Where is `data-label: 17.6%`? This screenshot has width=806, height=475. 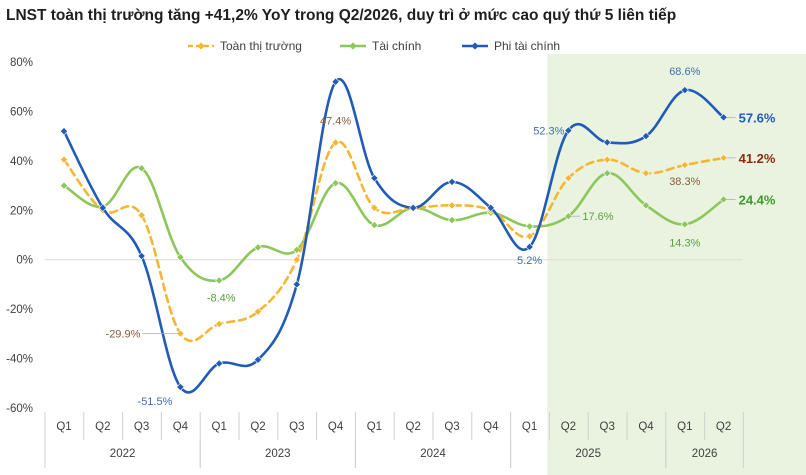
data-label: 17.6% is located at coordinates (597, 217).